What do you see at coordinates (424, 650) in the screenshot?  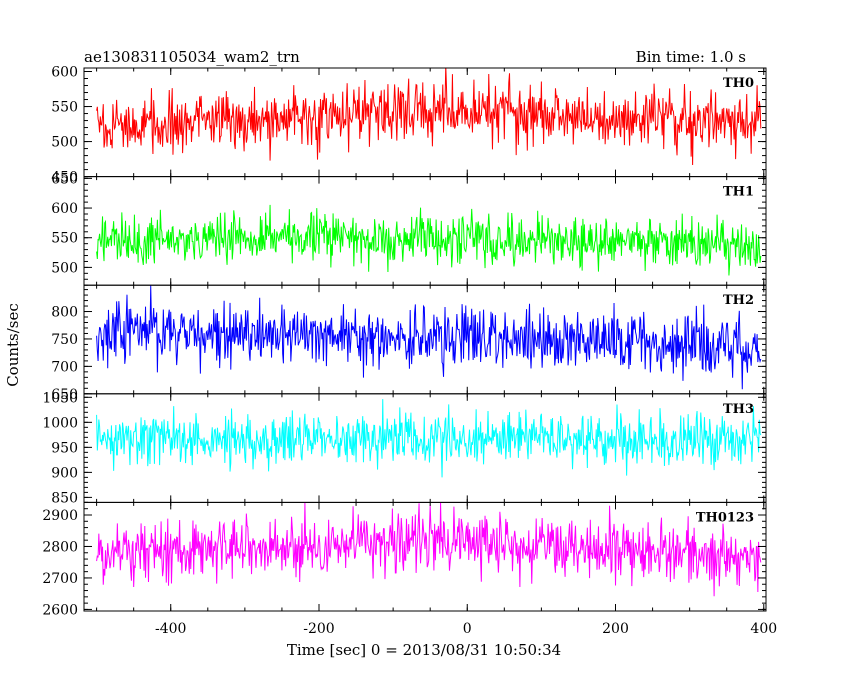 I see `x-axis-label: Time [sec] 0 = 2013/08/31 10:50:34` at bounding box center [424, 650].